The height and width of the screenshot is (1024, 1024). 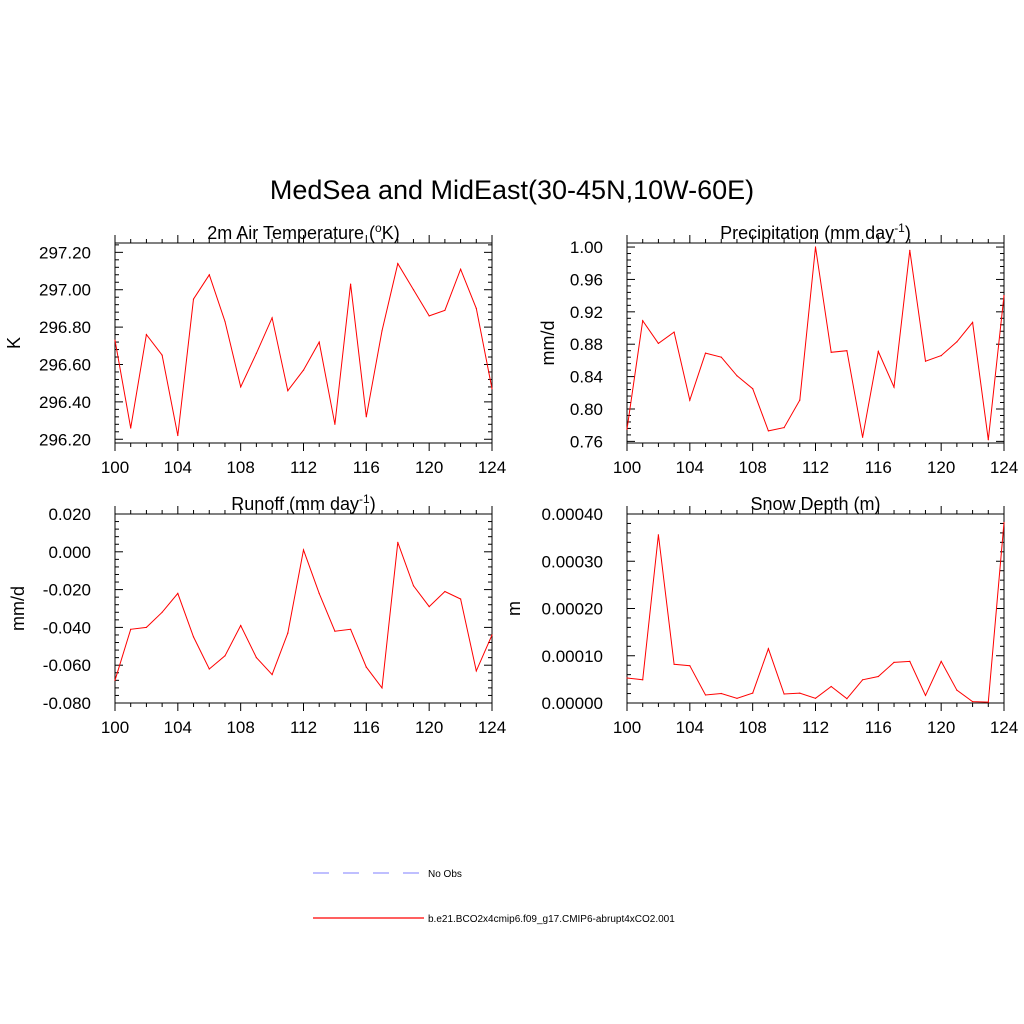 What do you see at coordinates (65, 290) in the screenshot?
I see `y-tick-label: 297.00` at bounding box center [65, 290].